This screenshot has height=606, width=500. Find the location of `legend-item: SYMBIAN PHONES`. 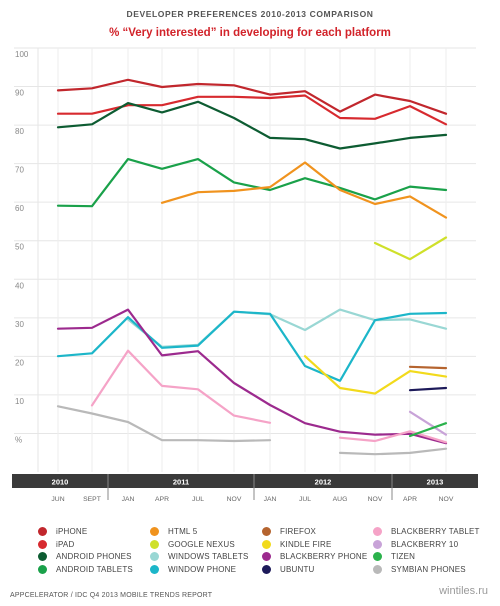

legend-item: SYMBIAN PHONES is located at coordinates (419, 570).